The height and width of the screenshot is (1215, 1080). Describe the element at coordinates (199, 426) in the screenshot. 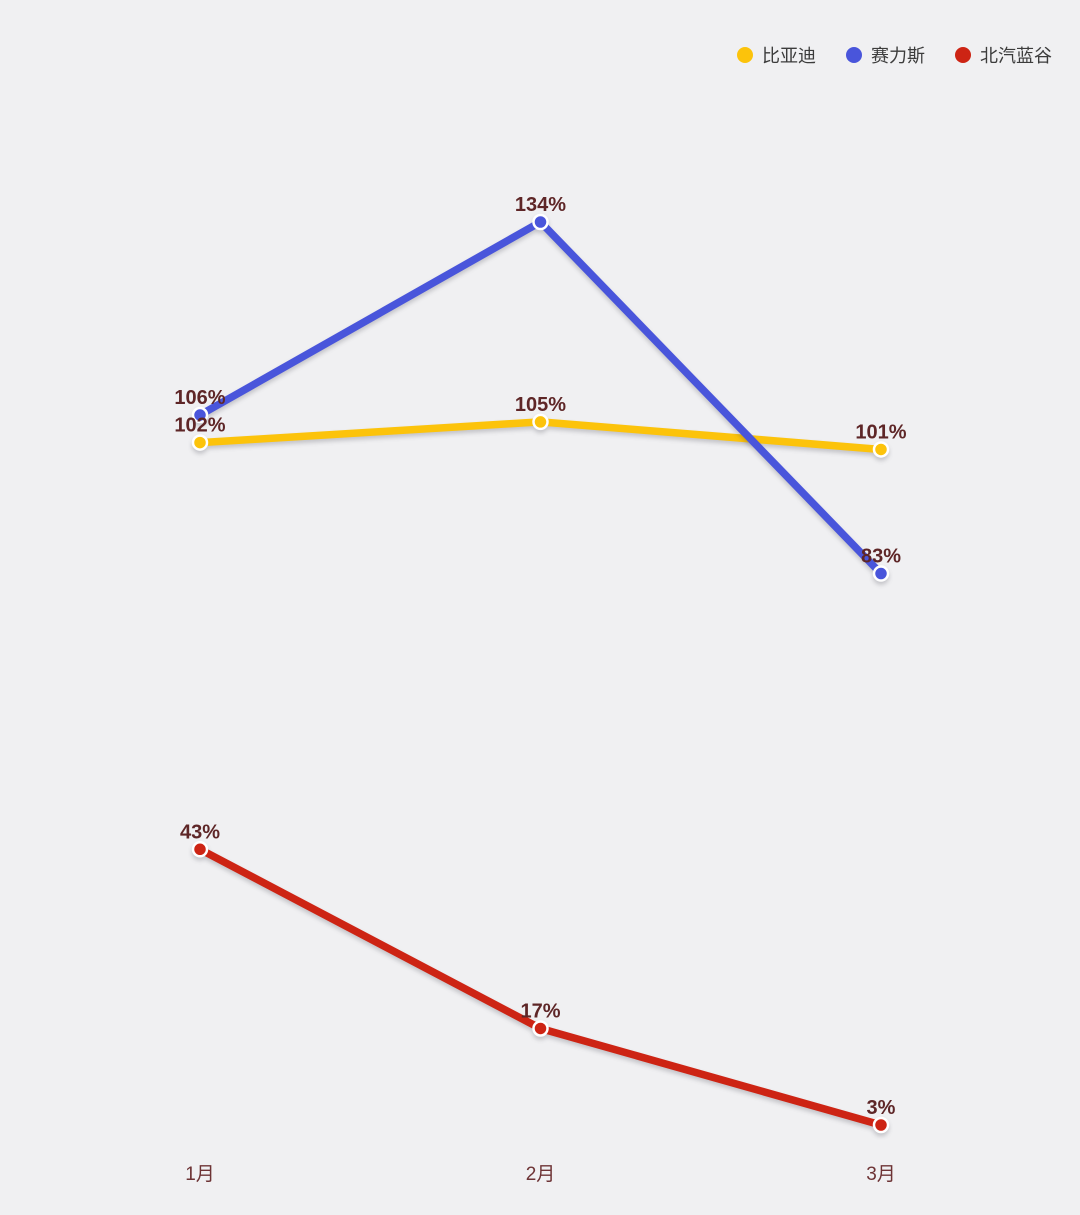

I see `data-label: 102%` at that location.